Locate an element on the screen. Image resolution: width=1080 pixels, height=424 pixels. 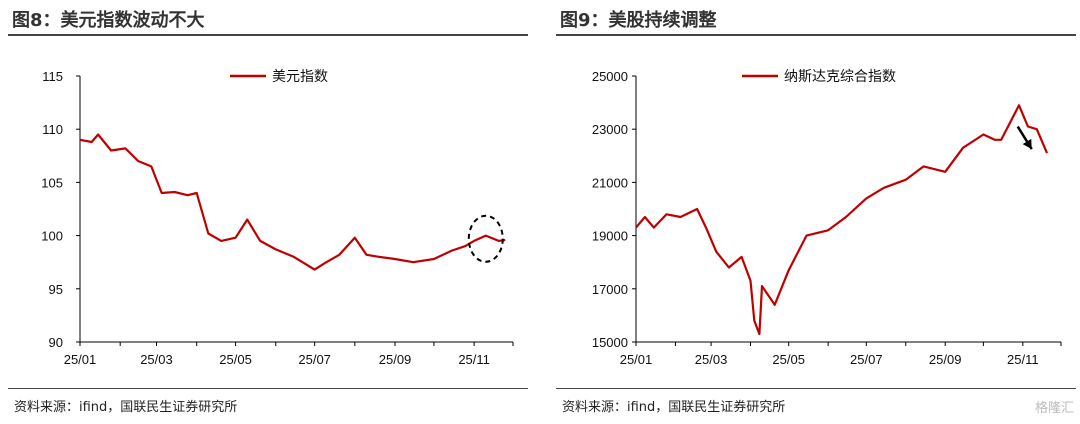
y-tick-label: 17000 is located at coordinates (610, 289).